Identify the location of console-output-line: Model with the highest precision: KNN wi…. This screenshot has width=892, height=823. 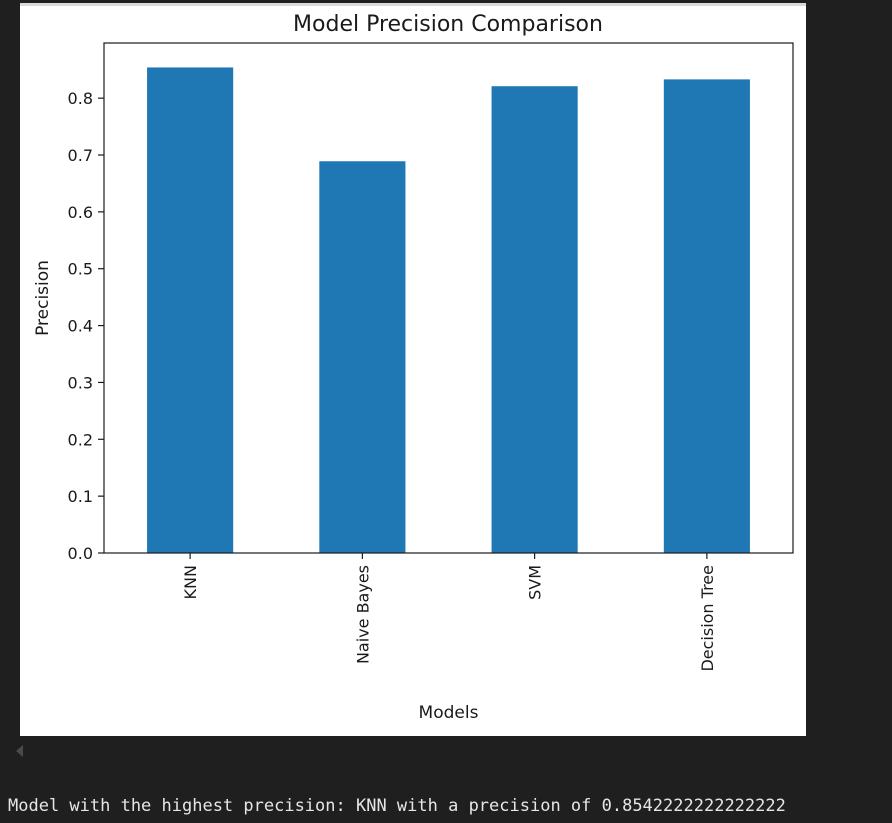
(397, 806).